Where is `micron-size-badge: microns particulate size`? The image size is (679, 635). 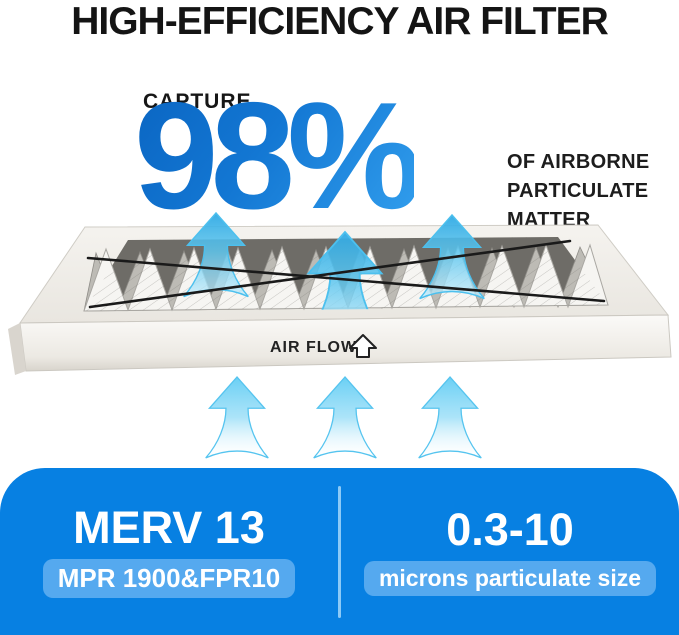 micron-size-badge: microns particulate size is located at coordinates (510, 578).